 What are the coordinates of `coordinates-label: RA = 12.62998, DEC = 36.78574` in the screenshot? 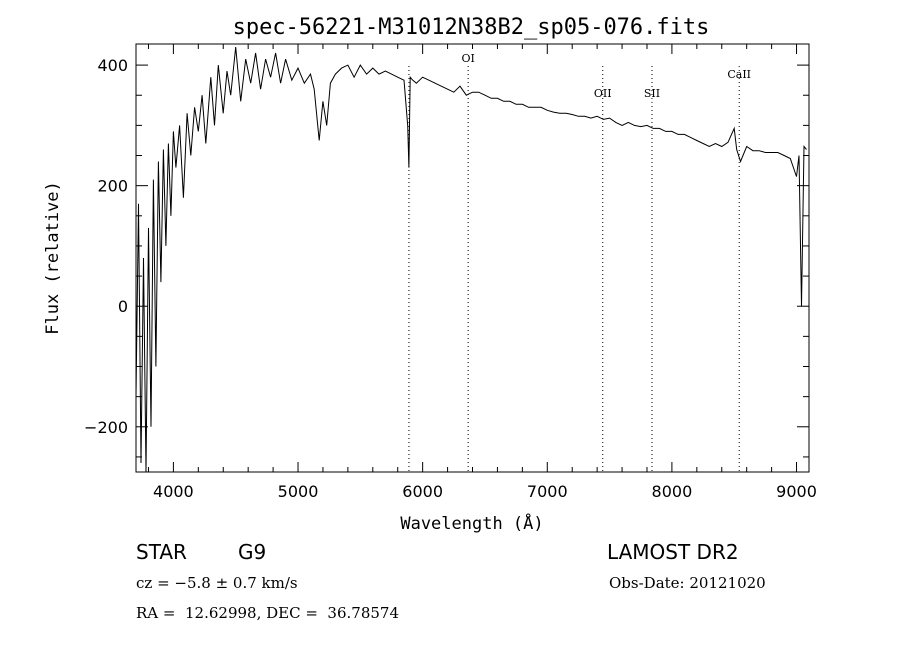 It's located at (268, 613).